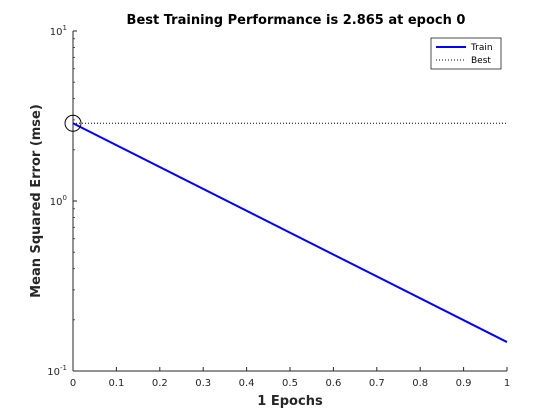 This screenshot has height=420, width=560. What do you see at coordinates (73, 123) in the screenshot?
I see `best-epoch-marker` at bounding box center [73, 123].